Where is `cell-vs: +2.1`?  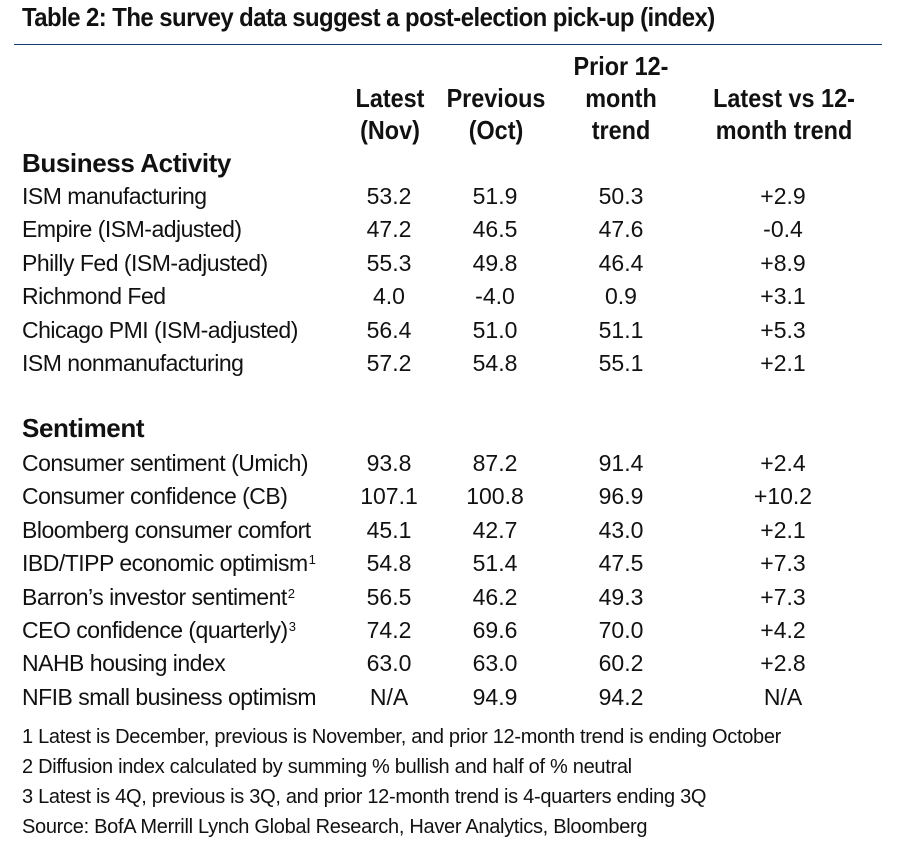 cell-vs: +2.1 is located at coordinates (783, 363).